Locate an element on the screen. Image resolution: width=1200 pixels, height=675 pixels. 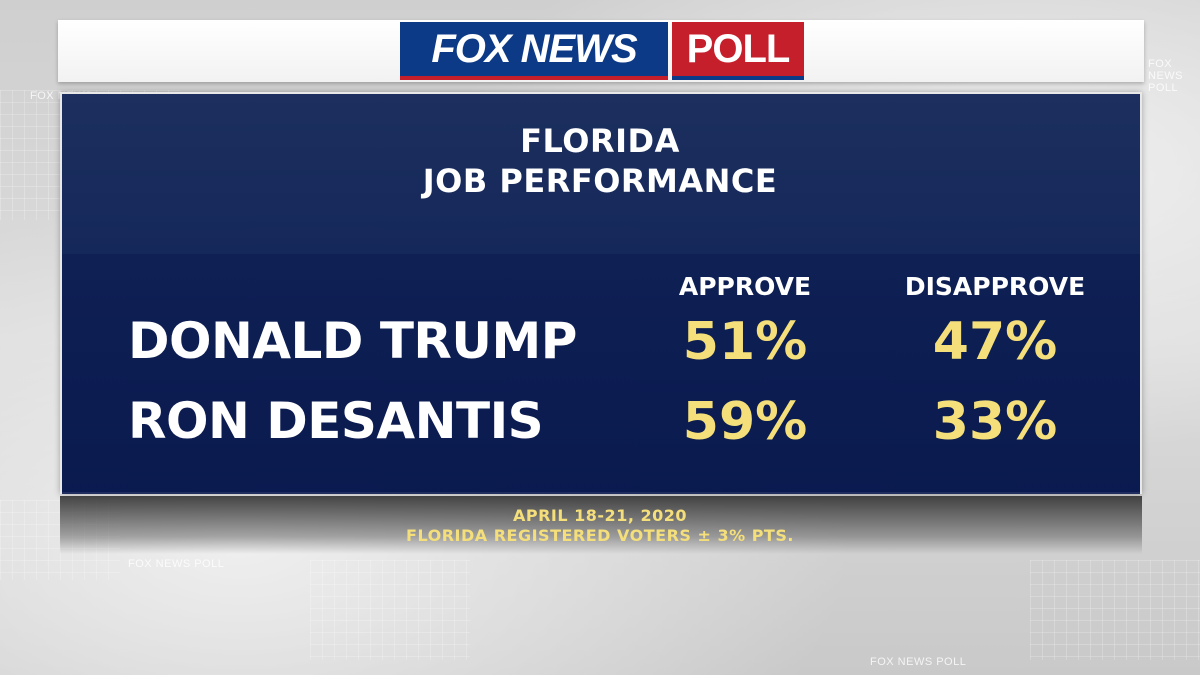
poll-logo-text: POLL is located at coordinates (738, 48).